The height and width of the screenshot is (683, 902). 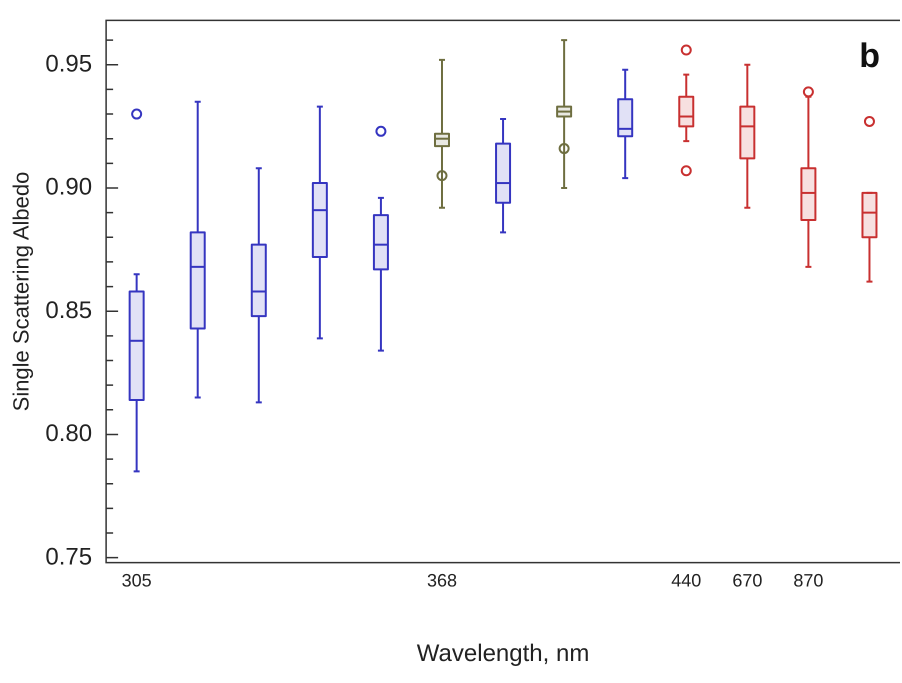 I want to click on y-tick-label: 0.95, so click(x=68, y=64).